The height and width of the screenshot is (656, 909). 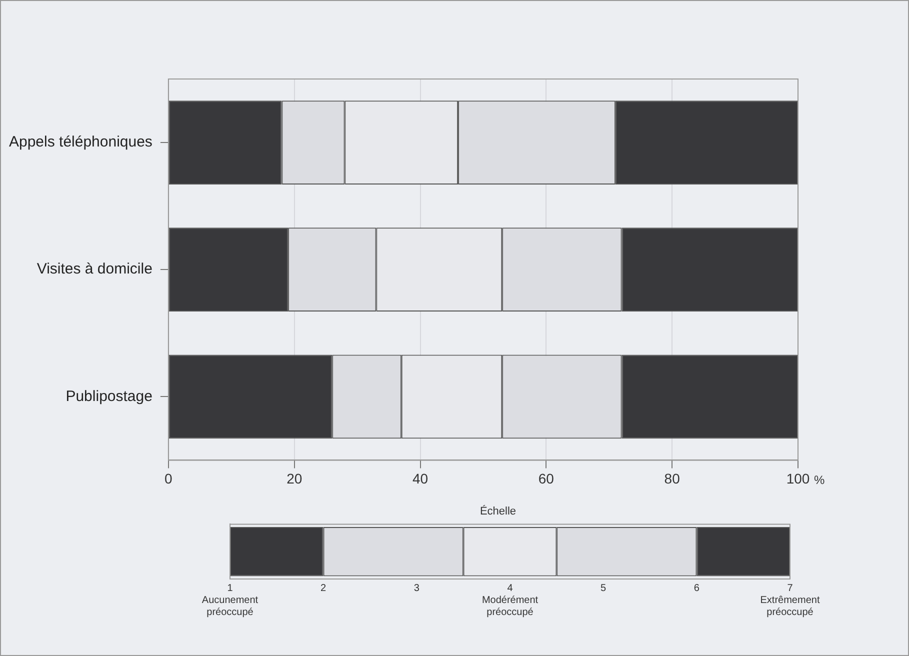 I want to click on x-tick-label: 80, so click(x=672, y=478).